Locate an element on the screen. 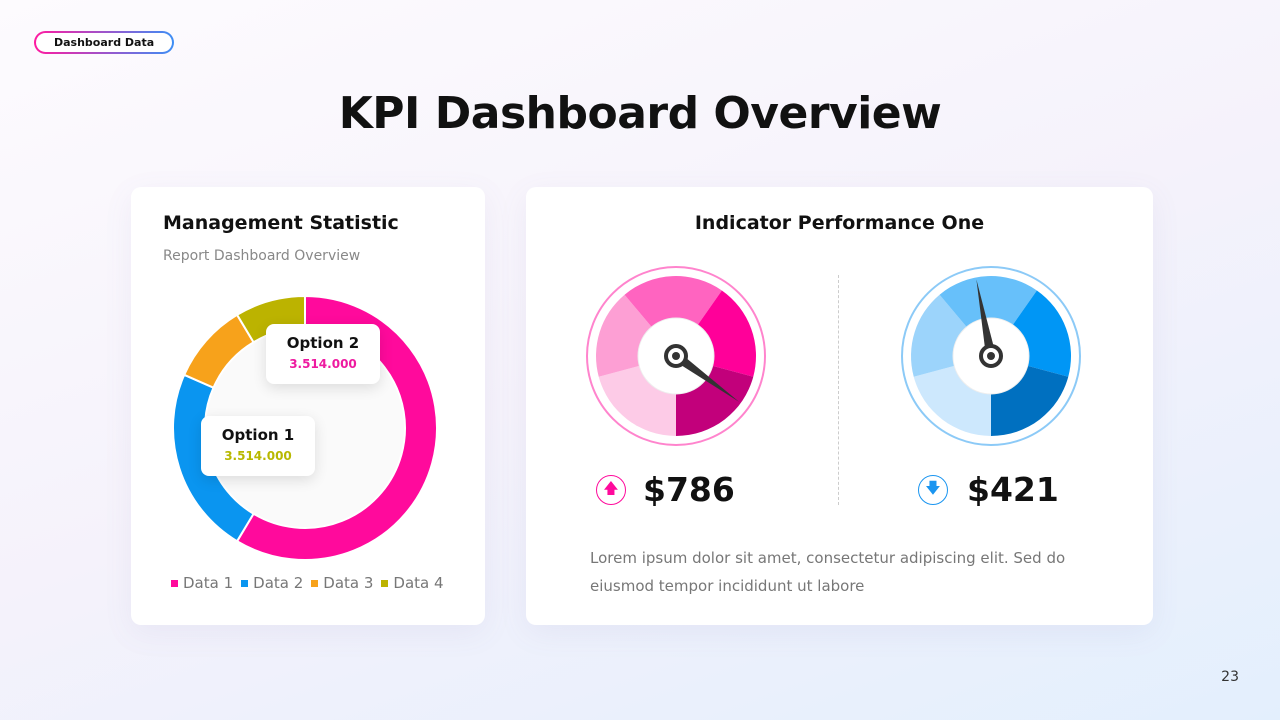 Image resolution: width=1280 pixels, height=720 pixels. tooltip-label: Option 1 is located at coordinates (258, 435).